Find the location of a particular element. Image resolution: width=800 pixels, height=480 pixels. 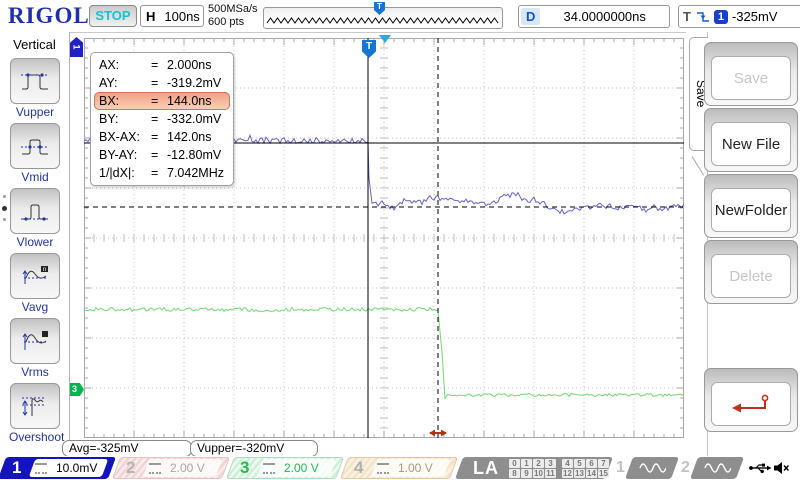

cursor-row-freq: 1/|dX|: = 7.042MHz is located at coordinates (161, 173).